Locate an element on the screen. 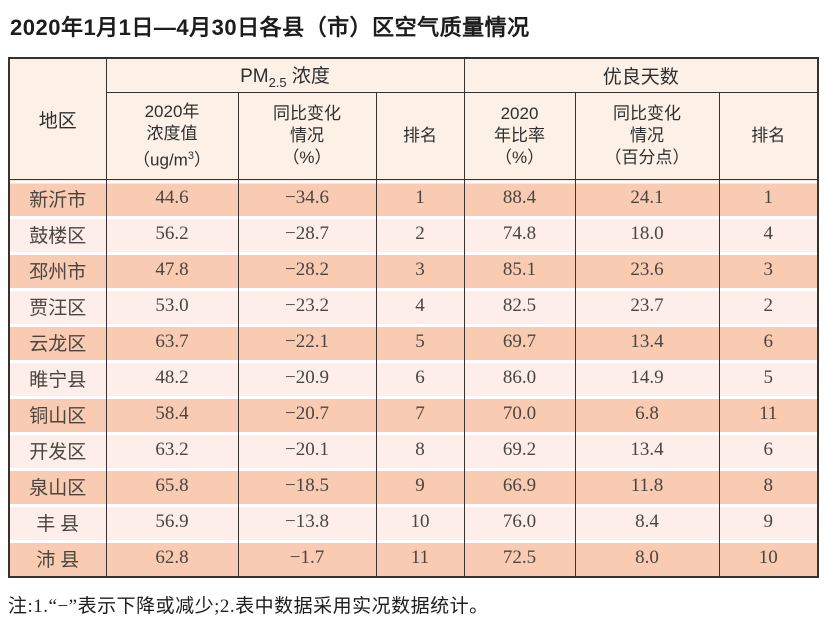  good-rate-cell: 70.0 is located at coordinates (519, 414).